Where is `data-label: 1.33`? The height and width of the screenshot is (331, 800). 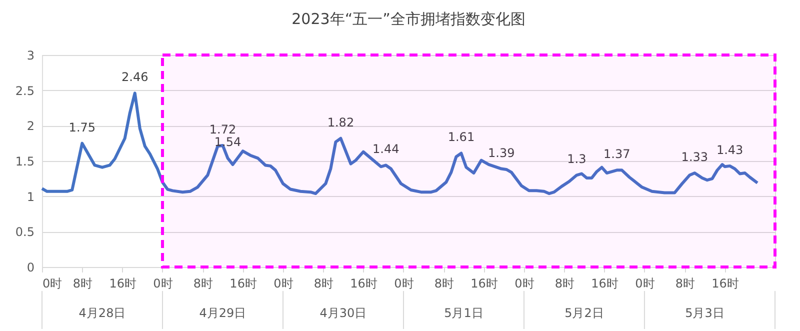 data-label: 1.33 is located at coordinates (694, 157).